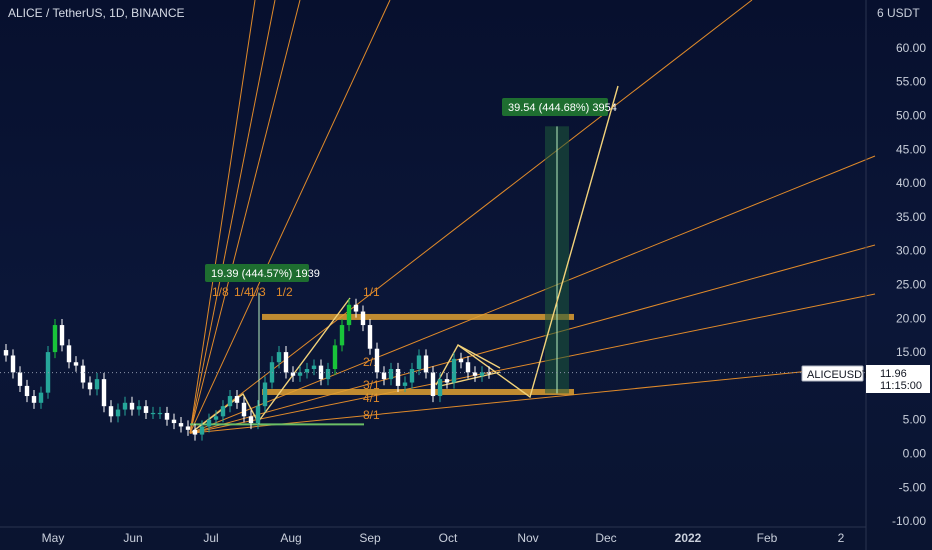  Describe the element at coordinates (470, 379) in the screenshot. I see `triangle-lower` at that location.